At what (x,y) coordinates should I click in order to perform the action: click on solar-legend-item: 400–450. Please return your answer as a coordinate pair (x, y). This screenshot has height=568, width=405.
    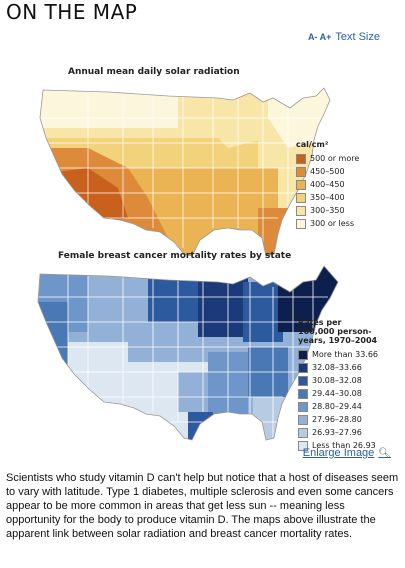
    Looking at the image, I should click on (336, 184).